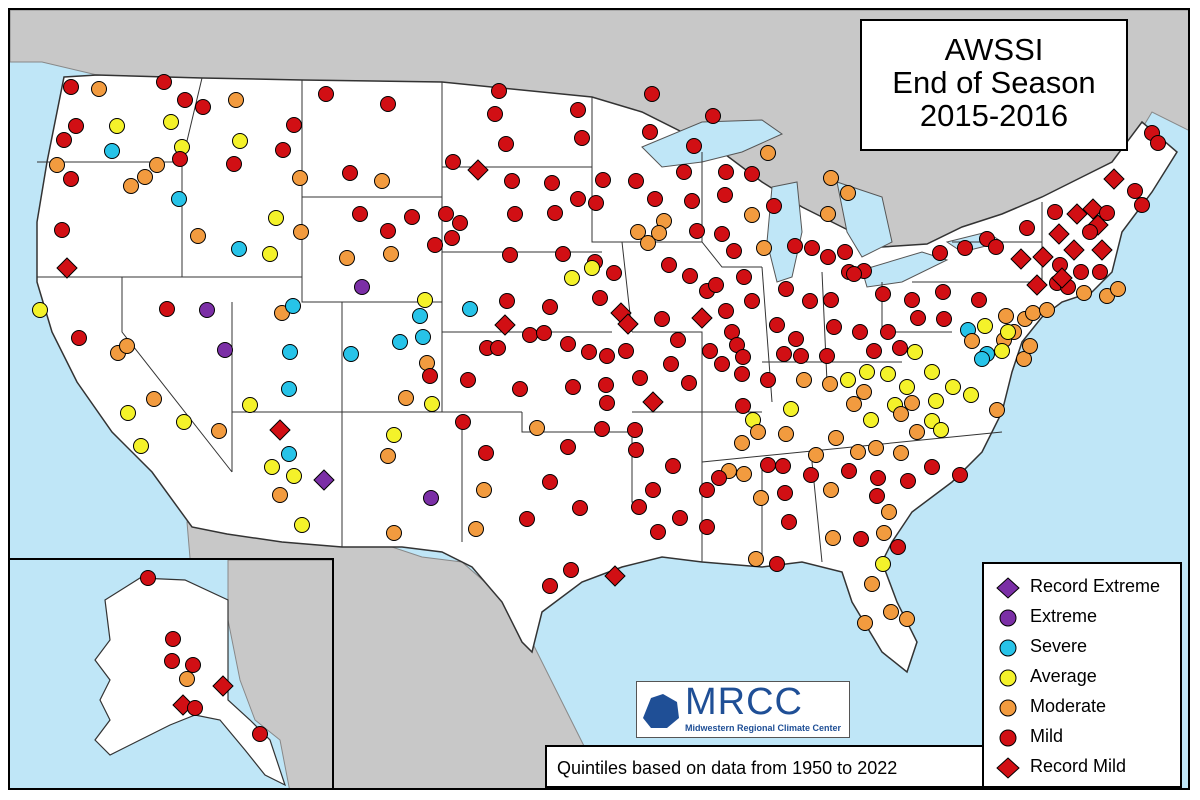 This screenshot has width=1200, height=800. What do you see at coordinates (324, 480) in the screenshot?
I see `record-extreme-marker` at bounding box center [324, 480].